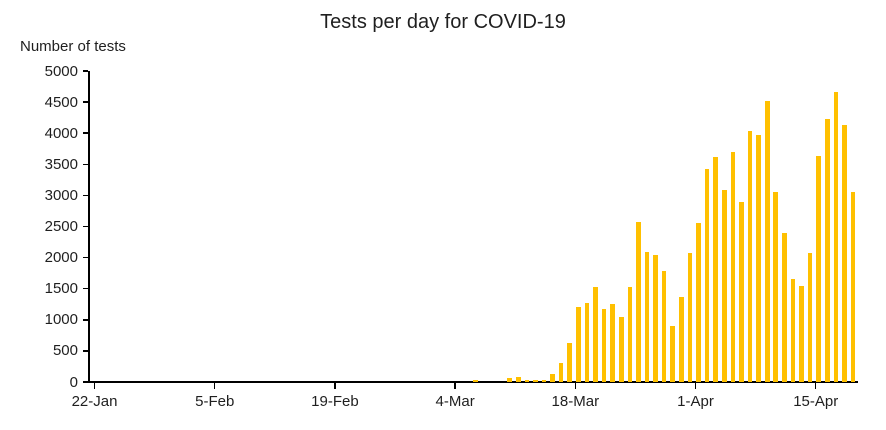 The height and width of the screenshot is (430, 886). I want to click on bar-9-Apr, so click(767, 241).